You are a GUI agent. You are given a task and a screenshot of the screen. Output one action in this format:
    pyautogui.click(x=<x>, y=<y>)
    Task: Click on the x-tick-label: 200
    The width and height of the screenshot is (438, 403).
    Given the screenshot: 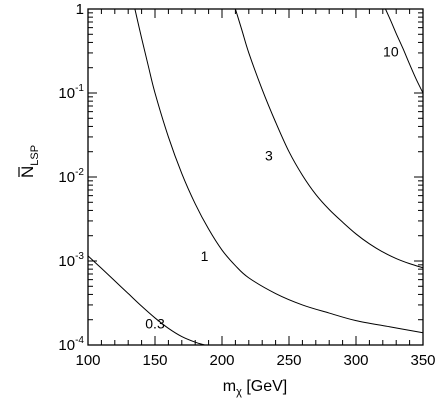 What is the action you would take?
    pyautogui.click(x=221, y=360)
    